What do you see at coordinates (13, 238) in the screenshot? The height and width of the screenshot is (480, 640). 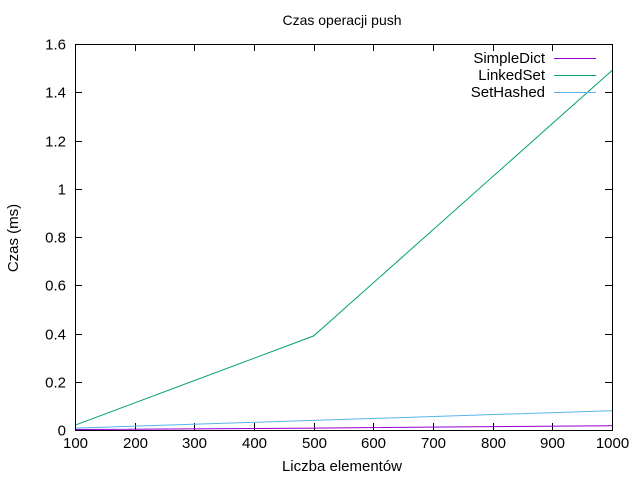 I see `y-axis-label: Czas (ms)` at bounding box center [13, 238].